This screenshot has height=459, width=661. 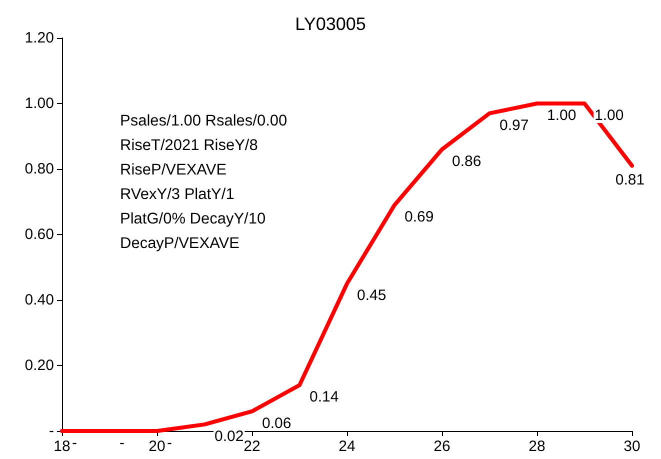 I want to click on chart-title: LY03005, so click(x=330, y=24).